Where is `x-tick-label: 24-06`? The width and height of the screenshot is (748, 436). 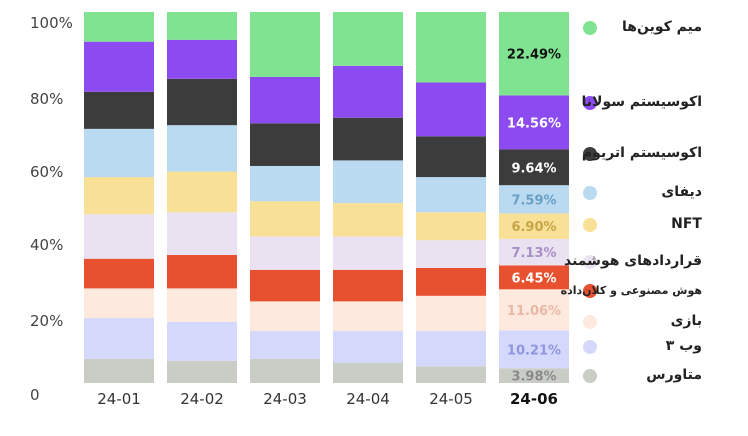
x-tick-label: 24-06 is located at coordinates (534, 399).